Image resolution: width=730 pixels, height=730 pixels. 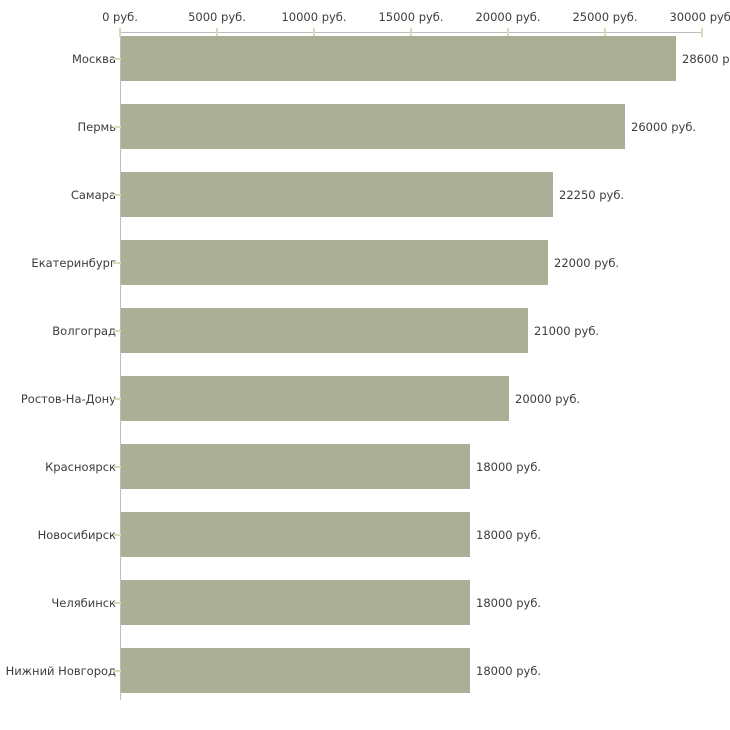 I want to click on value-label: 26000 руб., so click(x=664, y=126).